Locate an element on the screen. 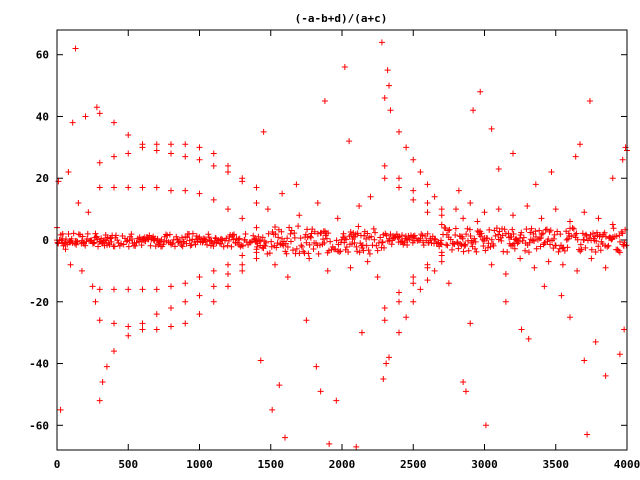  y-tick-label: -60 is located at coordinates (39, 425).